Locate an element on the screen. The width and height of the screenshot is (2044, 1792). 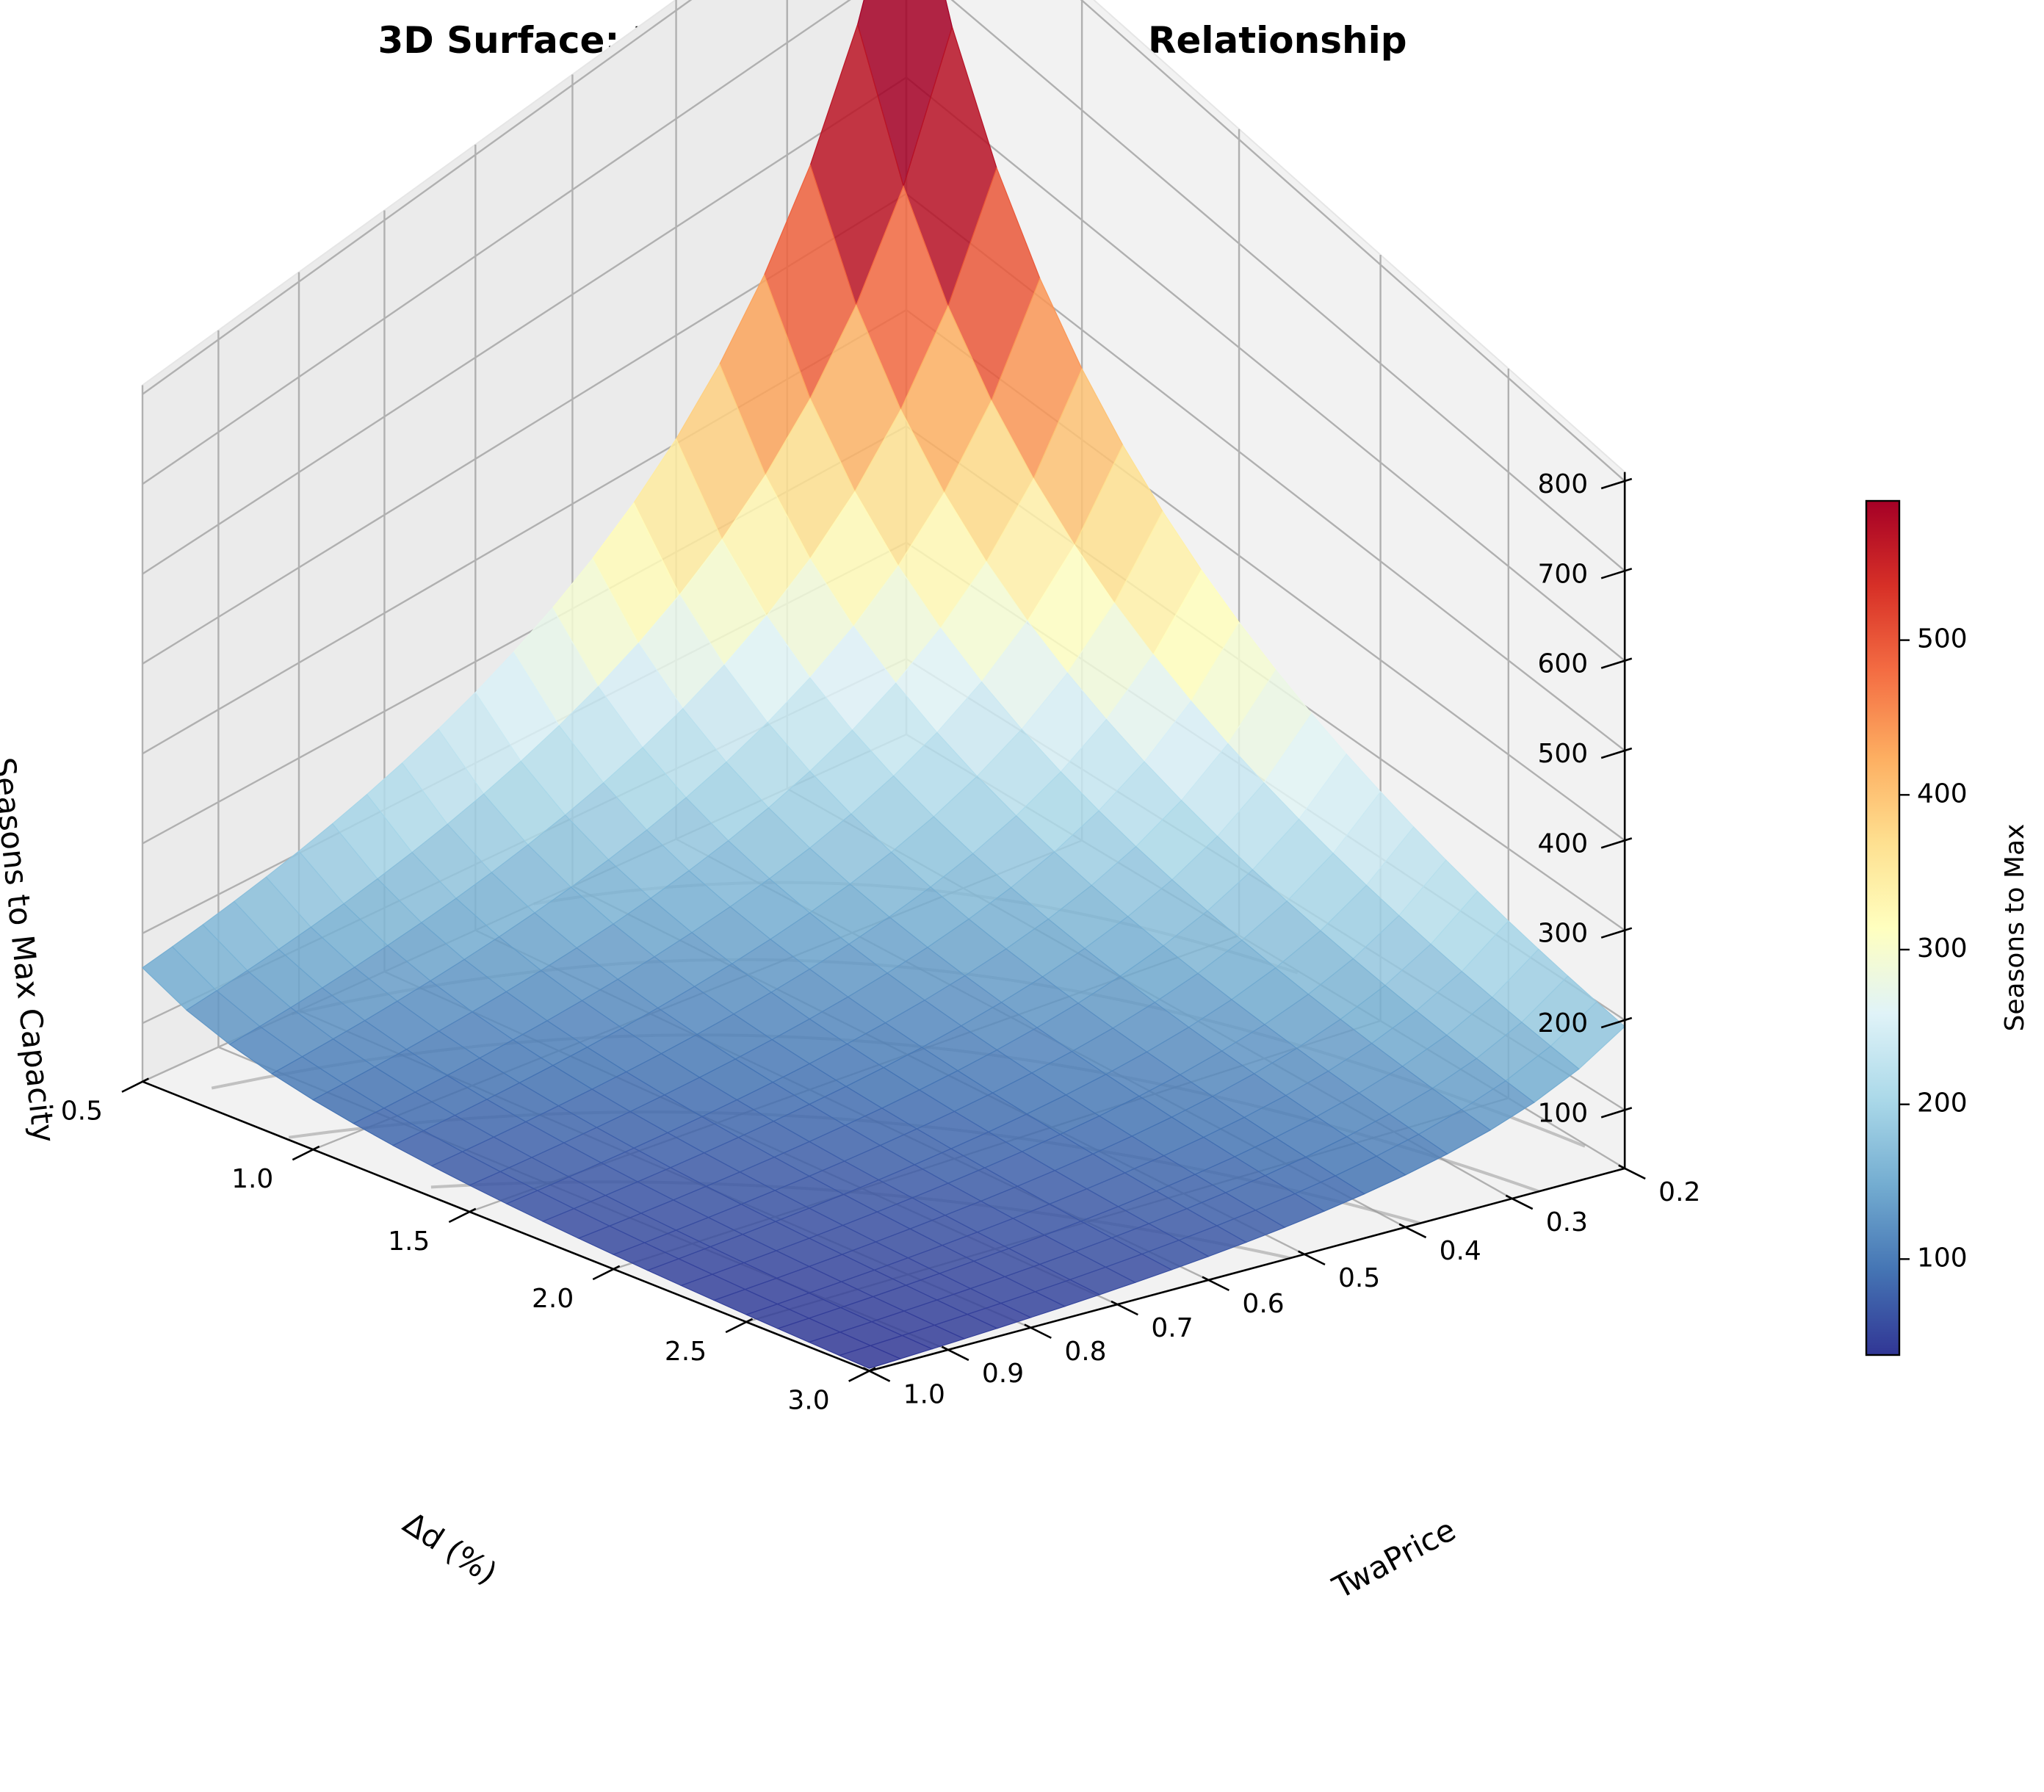
colorbar-tick-label: 500 is located at coordinates (1942, 639).